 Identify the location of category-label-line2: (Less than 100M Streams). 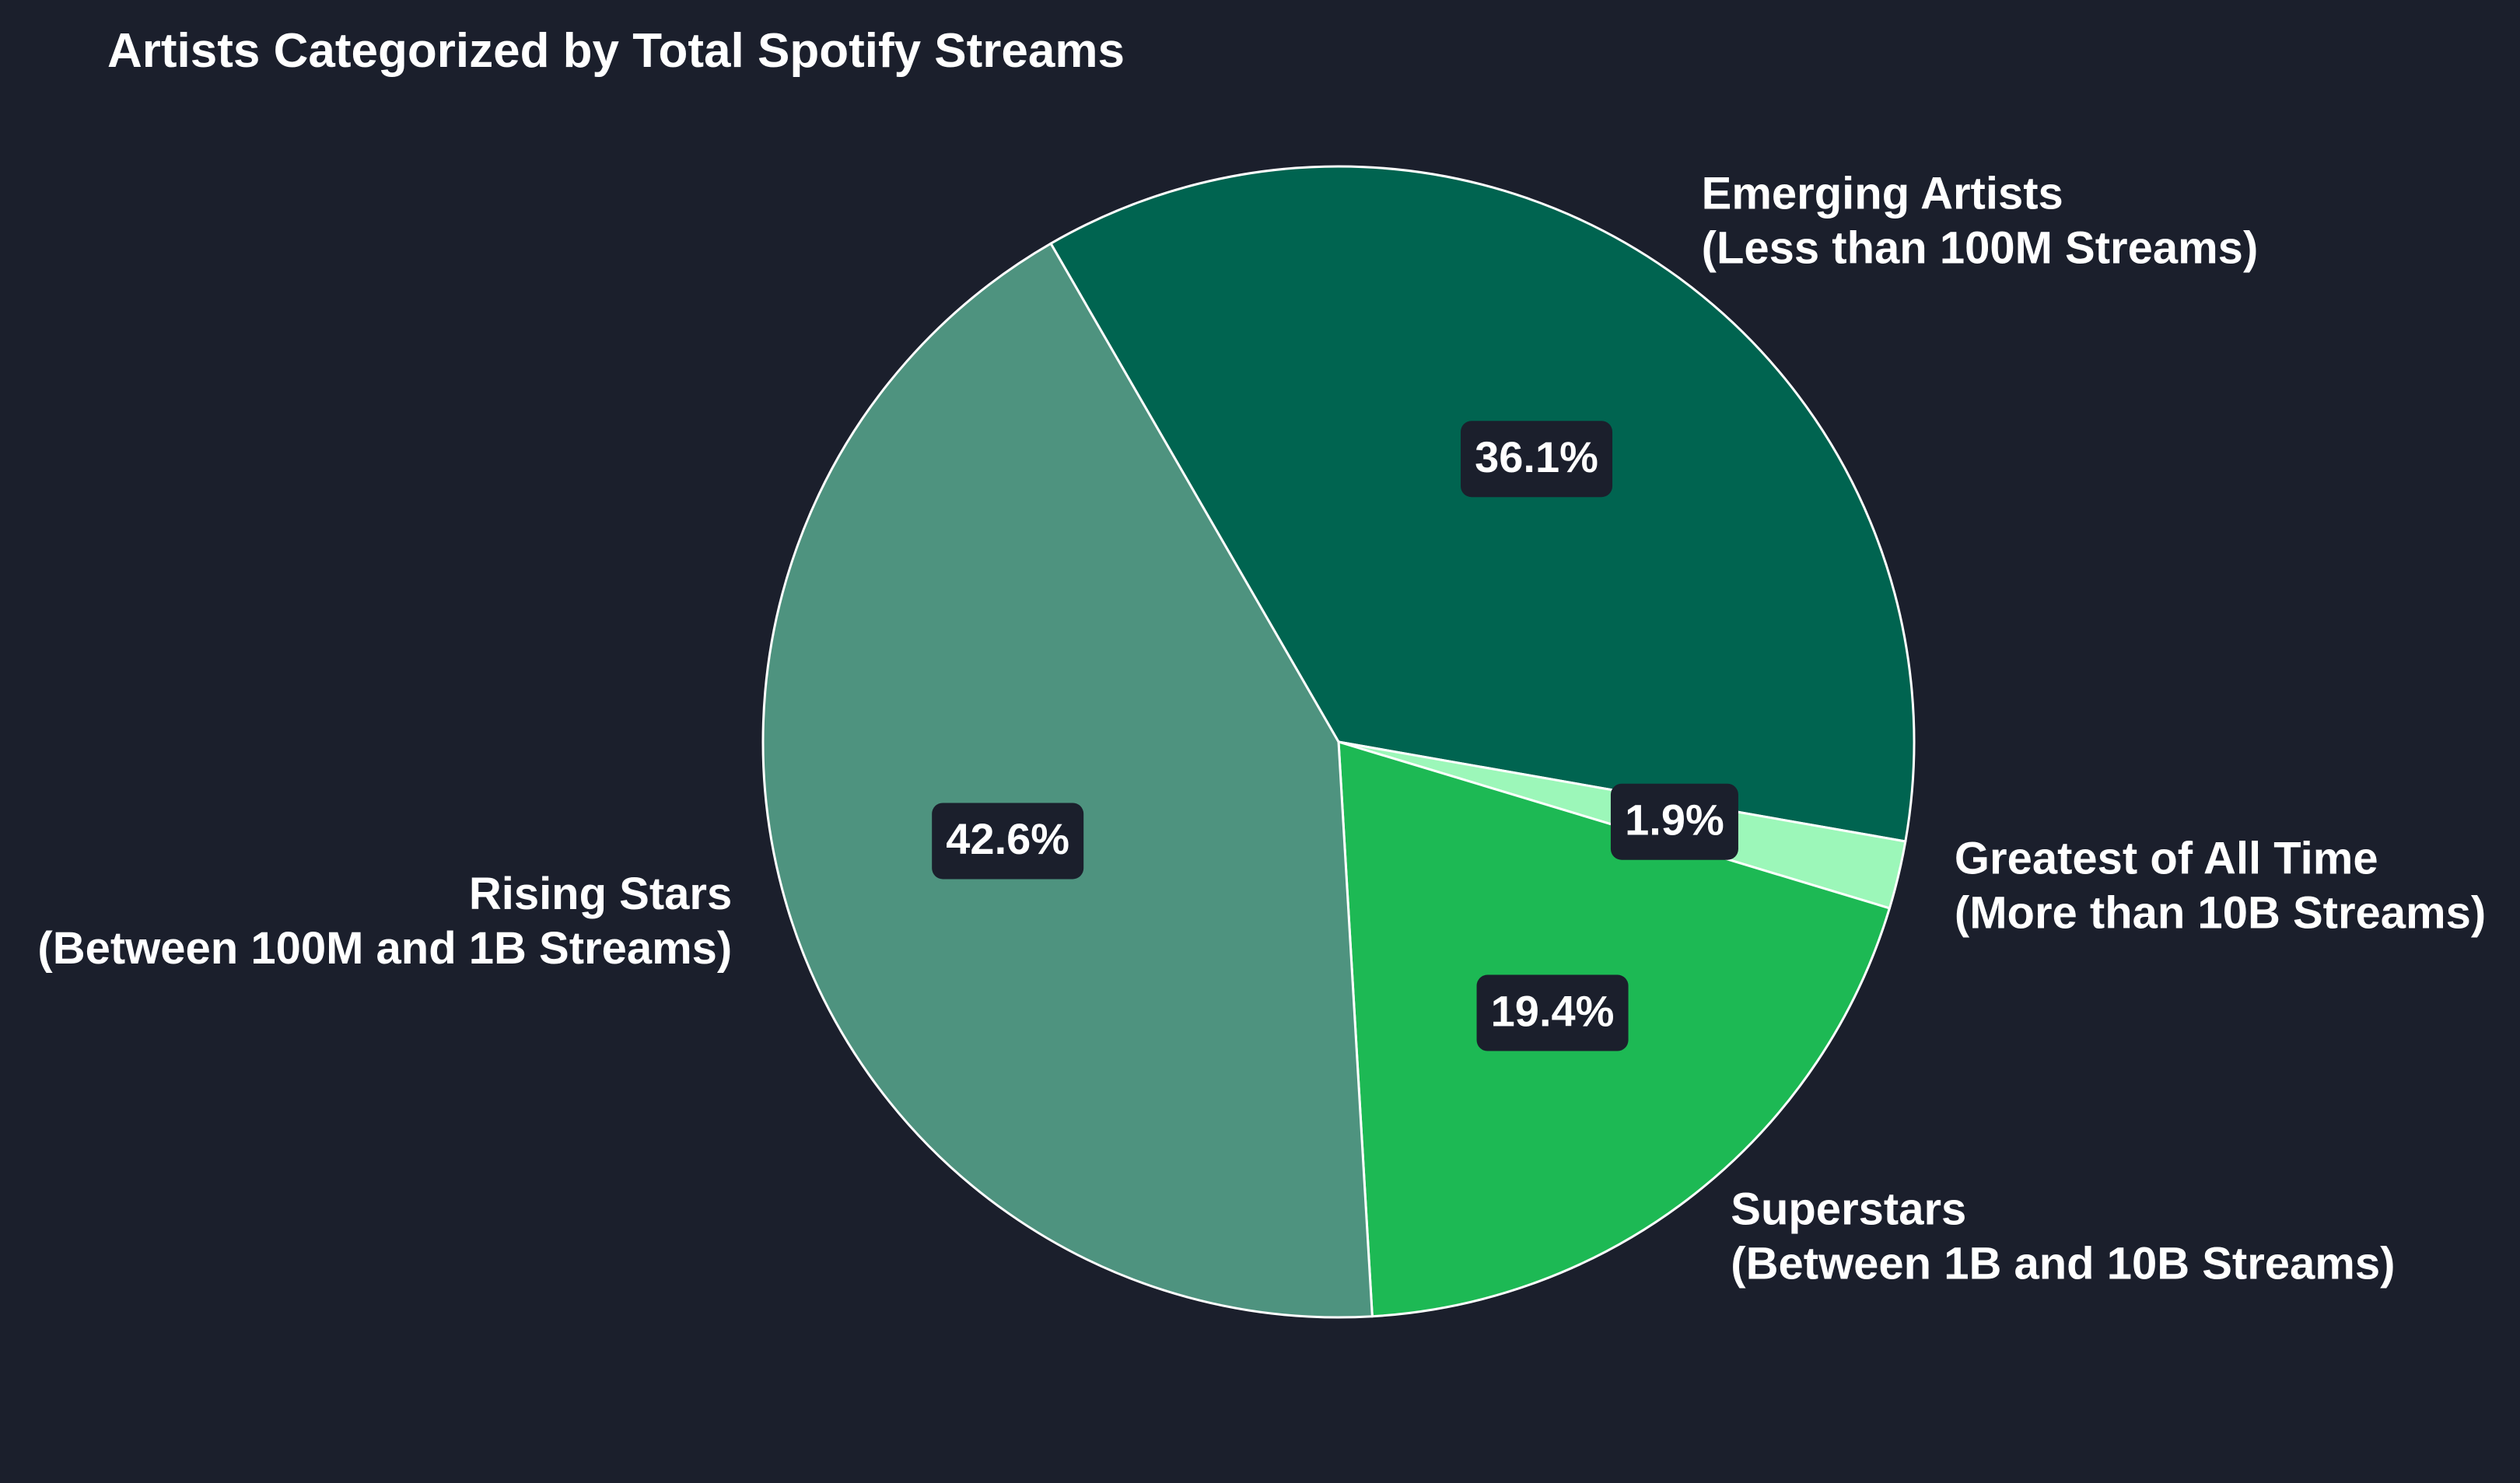
(1981, 247).